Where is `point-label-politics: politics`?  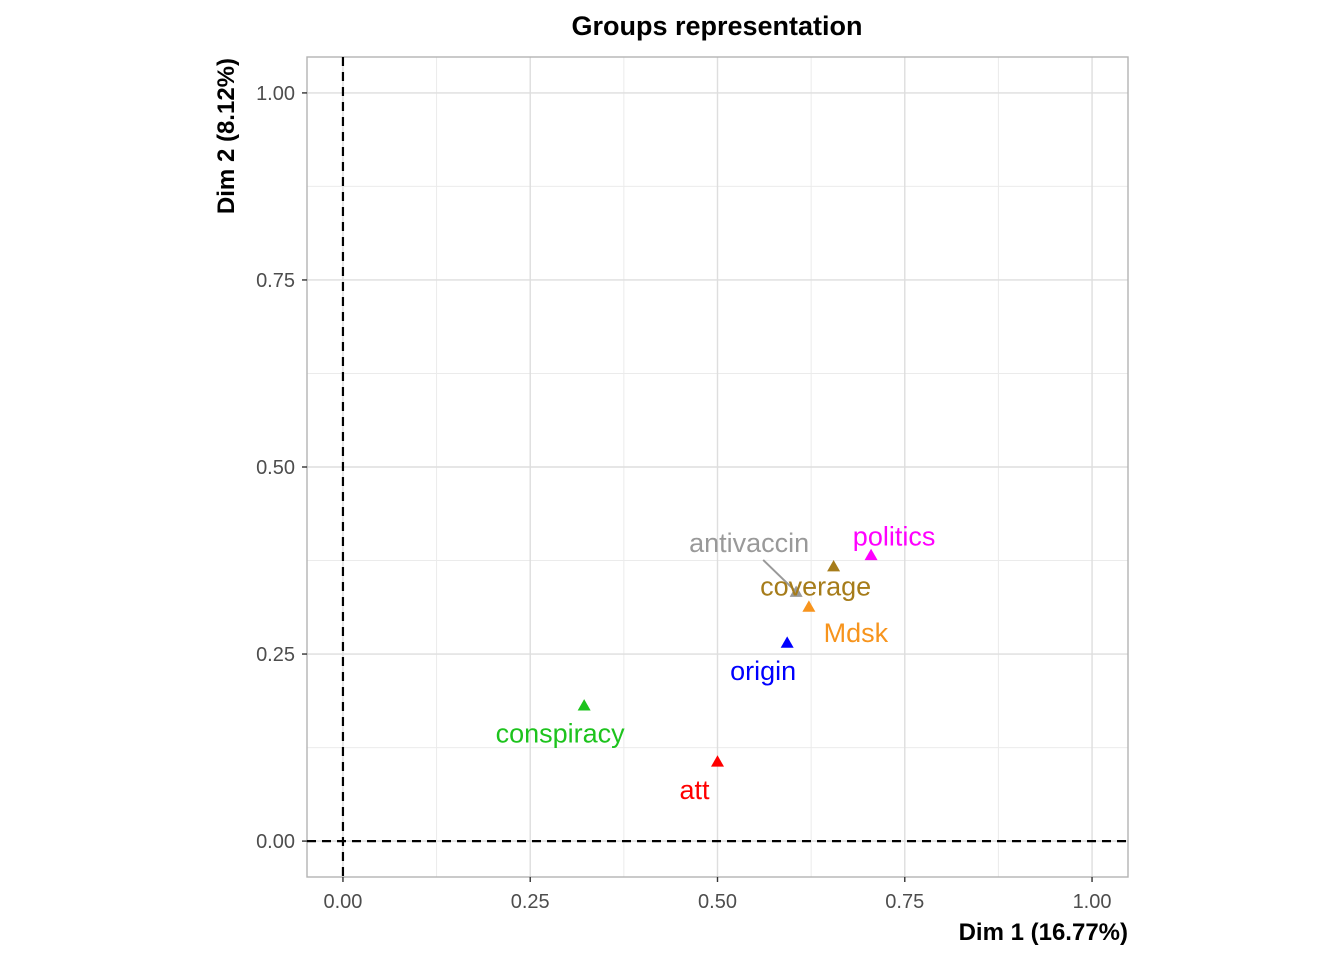
point-label-politics: politics is located at coordinates (894, 536).